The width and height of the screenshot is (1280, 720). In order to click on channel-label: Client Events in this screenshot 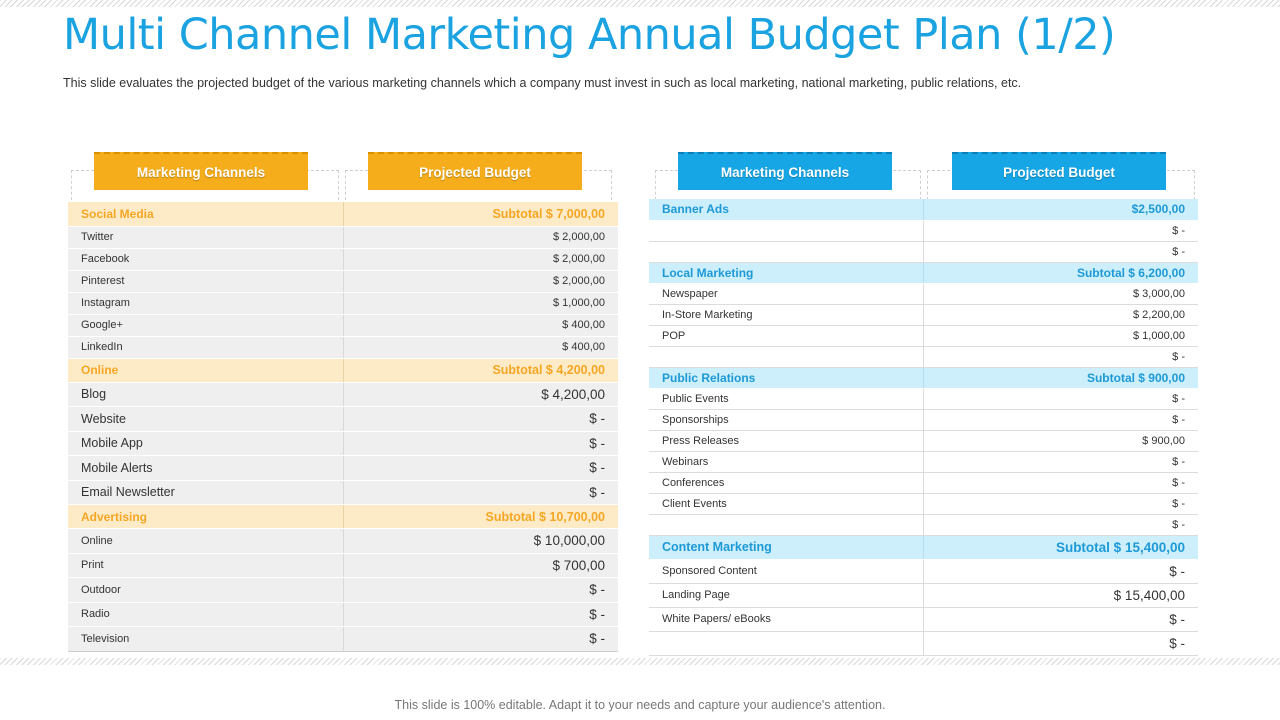, I will do `click(786, 504)`.